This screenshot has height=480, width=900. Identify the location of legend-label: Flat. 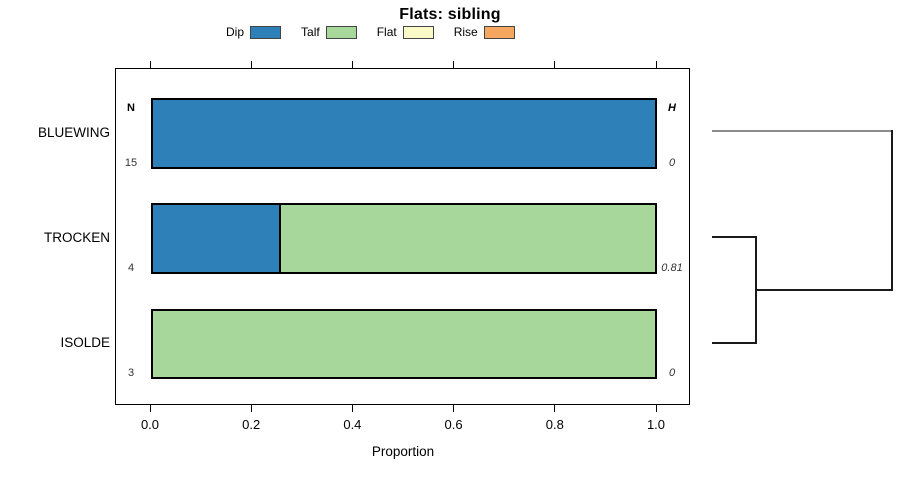
(386, 32).